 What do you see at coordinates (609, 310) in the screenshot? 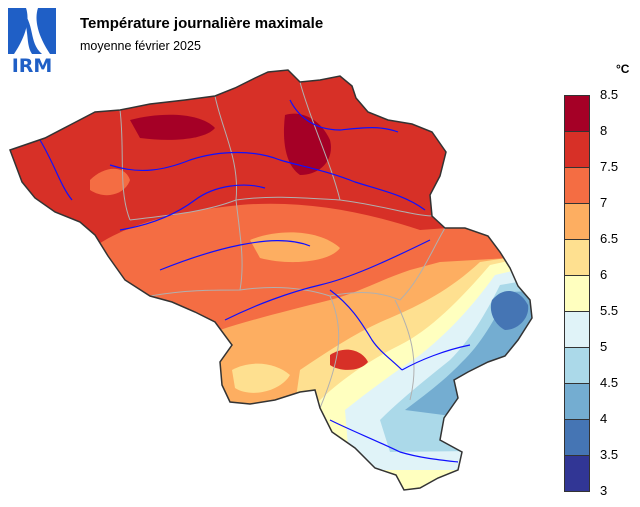
I see `legend-tick-label: 5.5` at bounding box center [609, 310].